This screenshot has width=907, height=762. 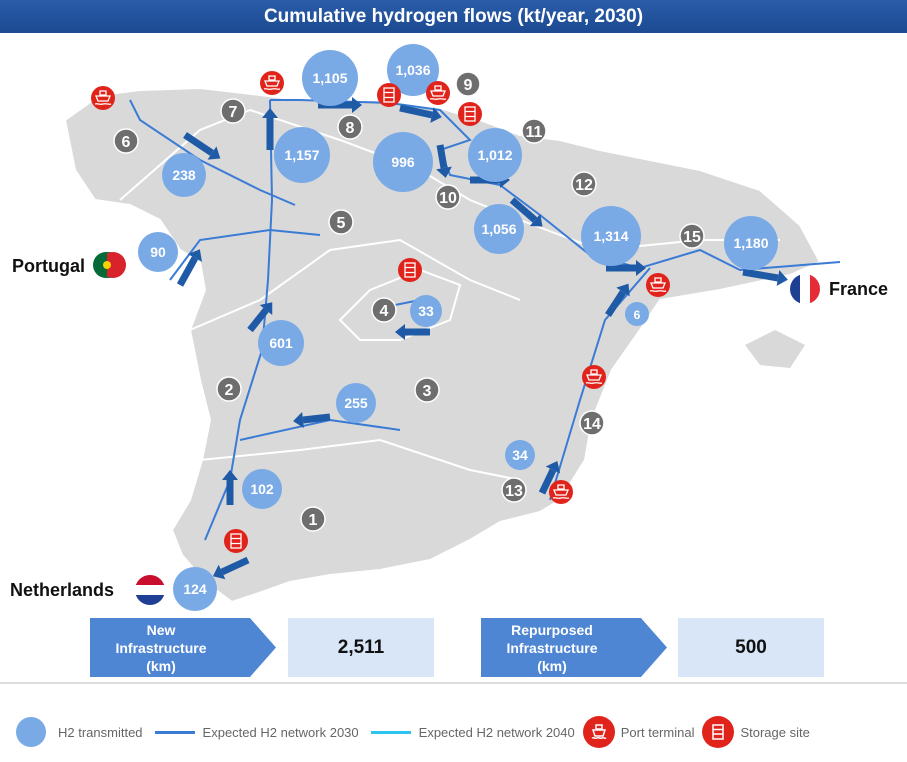 I want to click on repurposed-infrastructure-label: Repurposed Infrastructure (km), so click(x=574, y=647).